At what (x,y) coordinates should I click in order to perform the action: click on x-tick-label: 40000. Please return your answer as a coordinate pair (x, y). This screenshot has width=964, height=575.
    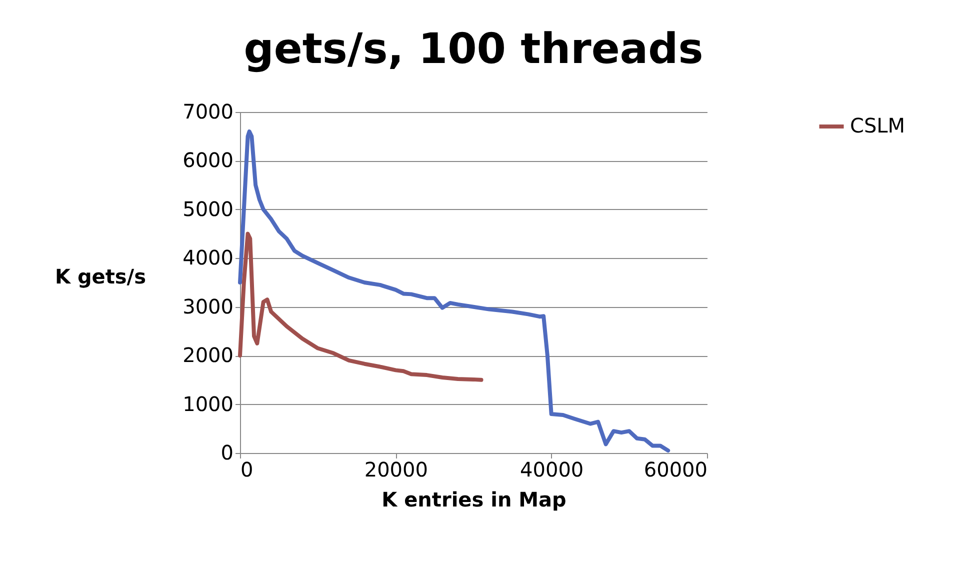
    Looking at the image, I should click on (552, 470).